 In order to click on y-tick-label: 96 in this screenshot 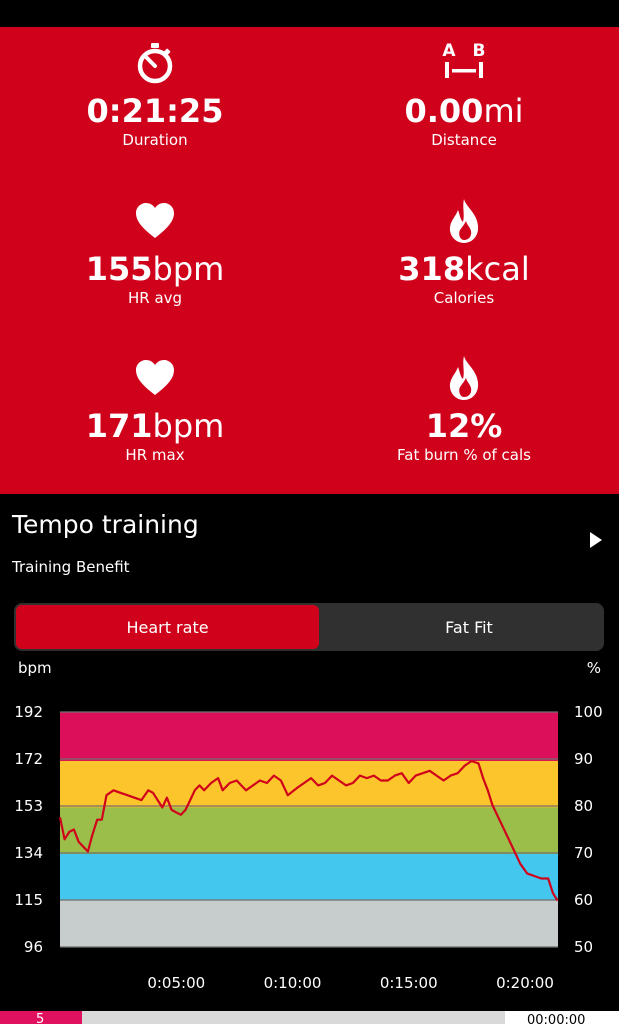, I will do `click(33, 947)`.